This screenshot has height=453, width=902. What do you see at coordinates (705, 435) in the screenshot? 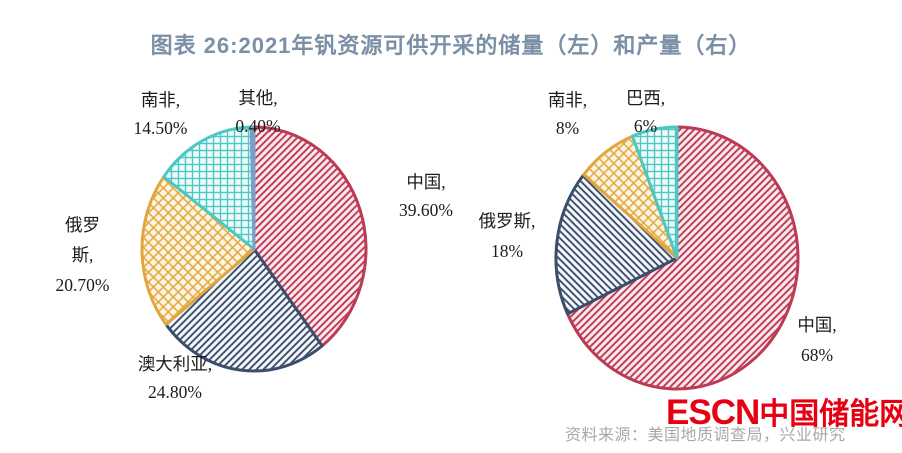
I see `source-note: 资料来源：美国地质调查局，兴业研究` at bounding box center [705, 435].